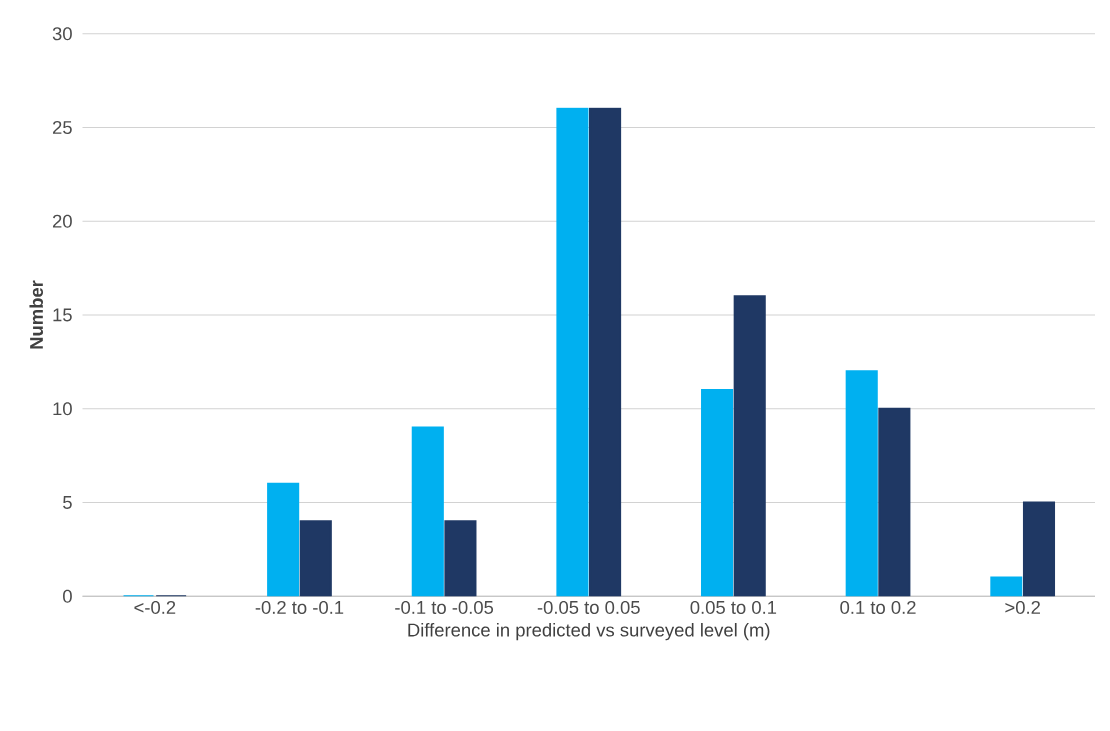 The width and height of the screenshot is (1110, 731). Describe the element at coordinates (299, 607) in the screenshot. I see `x-tick-label: -0.2 to -0.1` at that location.